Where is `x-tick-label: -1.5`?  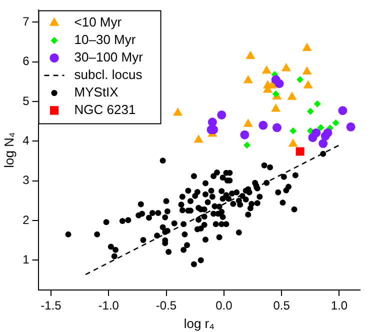
x-tick-label: -1.5 is located at coordinates (51, 305).